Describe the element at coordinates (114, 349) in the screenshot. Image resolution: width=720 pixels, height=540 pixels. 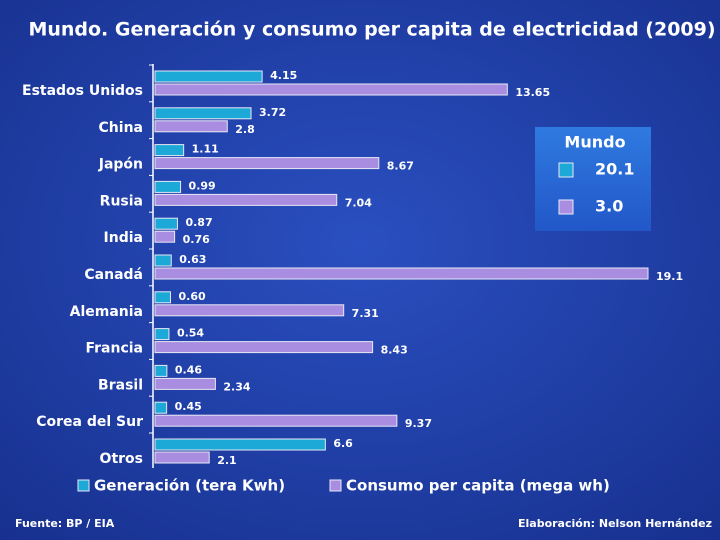
I see `category-label: Francia` at that location.